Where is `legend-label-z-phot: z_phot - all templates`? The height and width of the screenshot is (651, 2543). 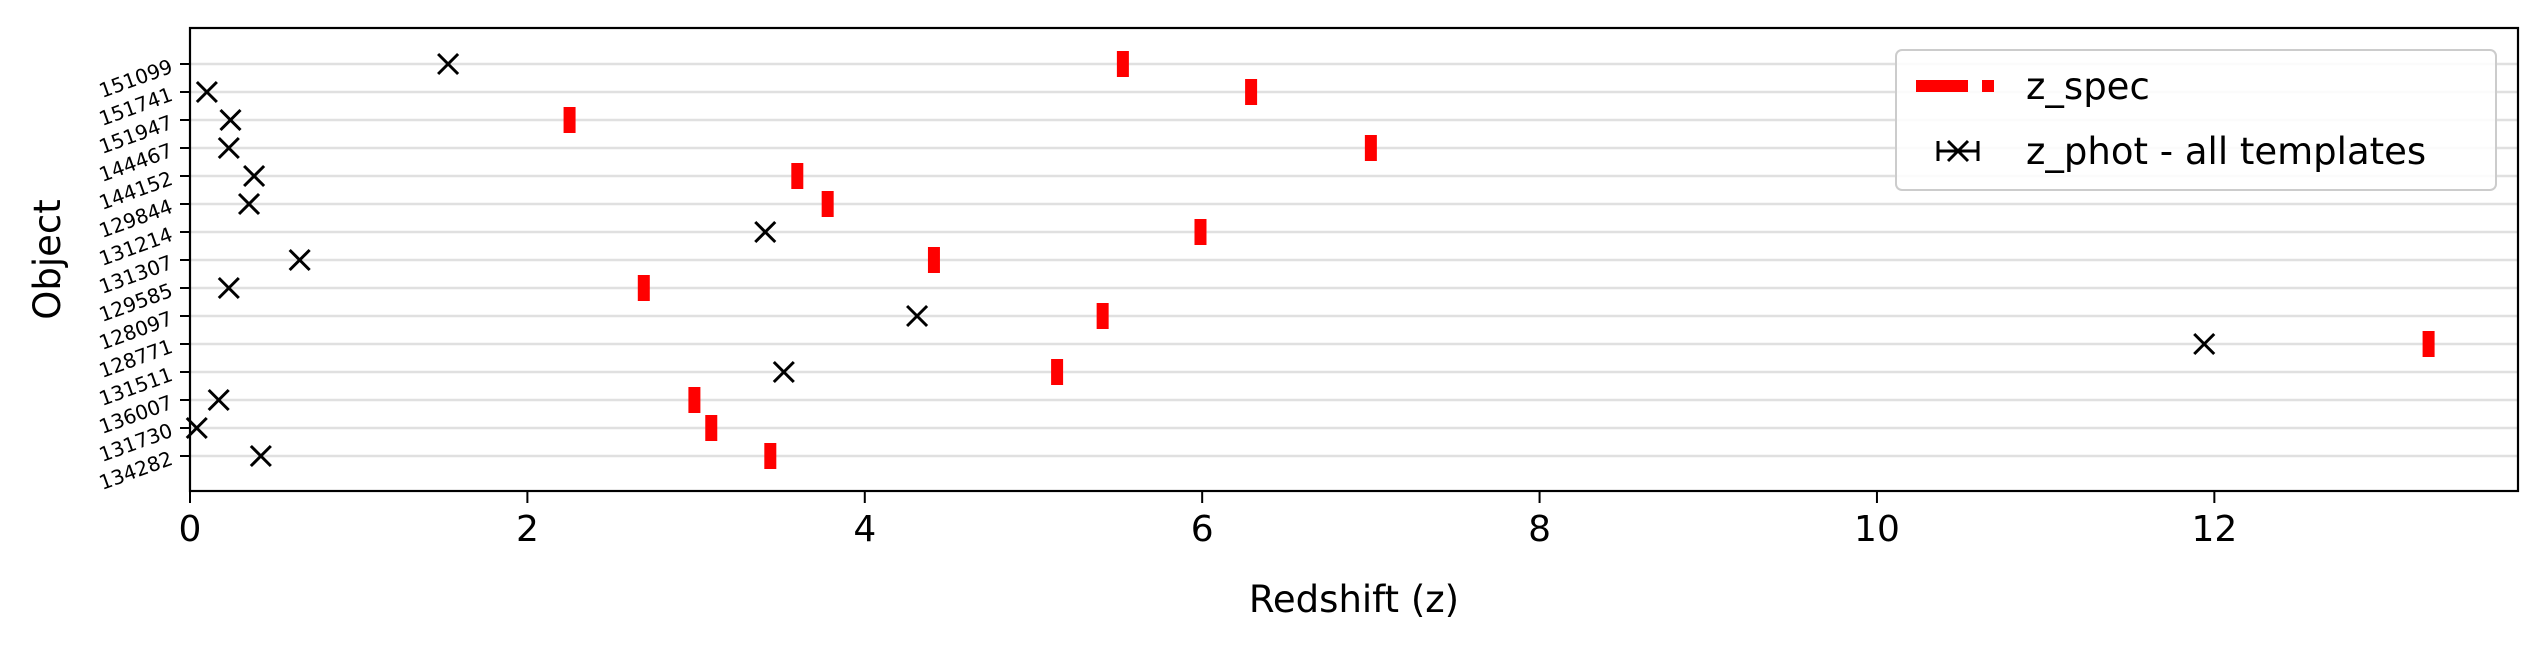 legend-label-z-phot: z_phot - all templates is located at coordinates (2226, 151).